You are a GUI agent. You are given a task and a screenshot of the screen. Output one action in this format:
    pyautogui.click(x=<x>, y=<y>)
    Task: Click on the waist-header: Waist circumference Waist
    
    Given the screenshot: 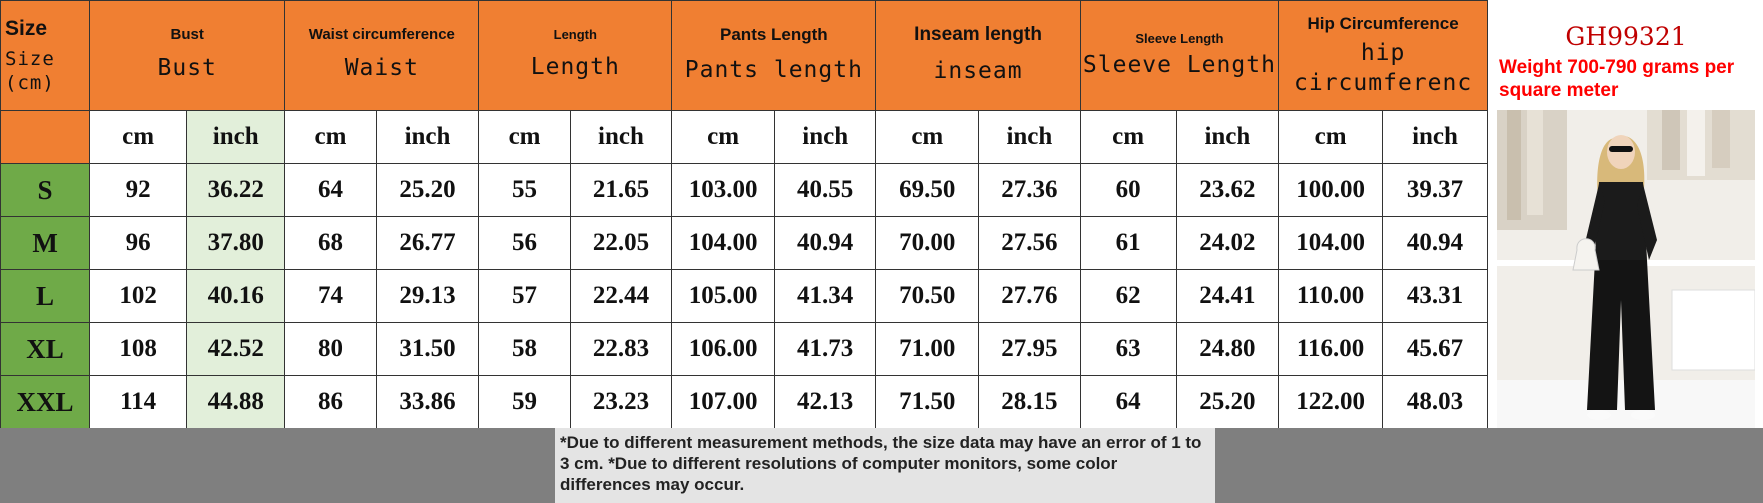 What is the action you would take?
    pyautogui.click(x=382, y=55)
    